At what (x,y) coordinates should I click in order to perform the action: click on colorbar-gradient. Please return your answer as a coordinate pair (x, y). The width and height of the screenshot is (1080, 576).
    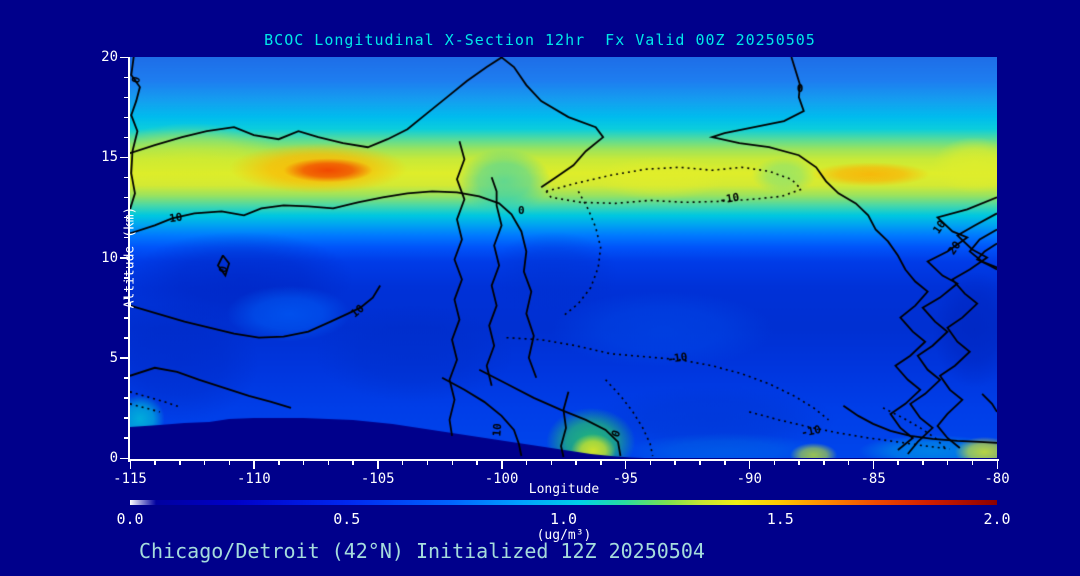
    Looking at the image, I should click on (563, 502).